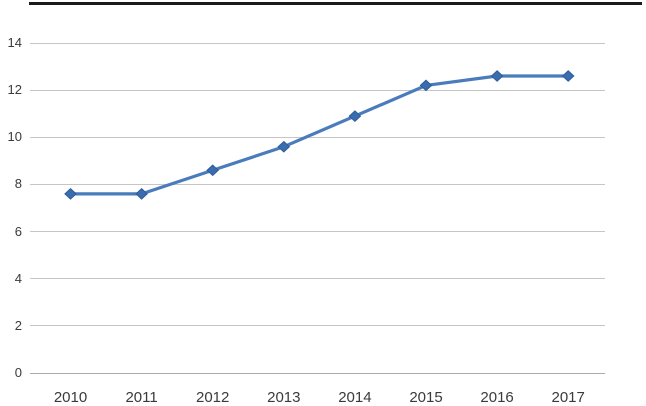  I want to click on y-axis-tick-label: 6, so click(18, 231).